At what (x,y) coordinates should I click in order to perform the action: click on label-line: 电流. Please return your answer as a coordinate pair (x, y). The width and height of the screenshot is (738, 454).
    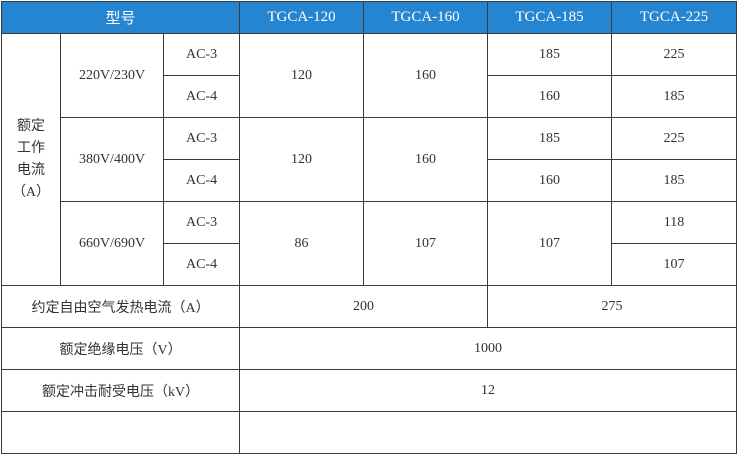
    Looking at the image, I should click on (31, 170).